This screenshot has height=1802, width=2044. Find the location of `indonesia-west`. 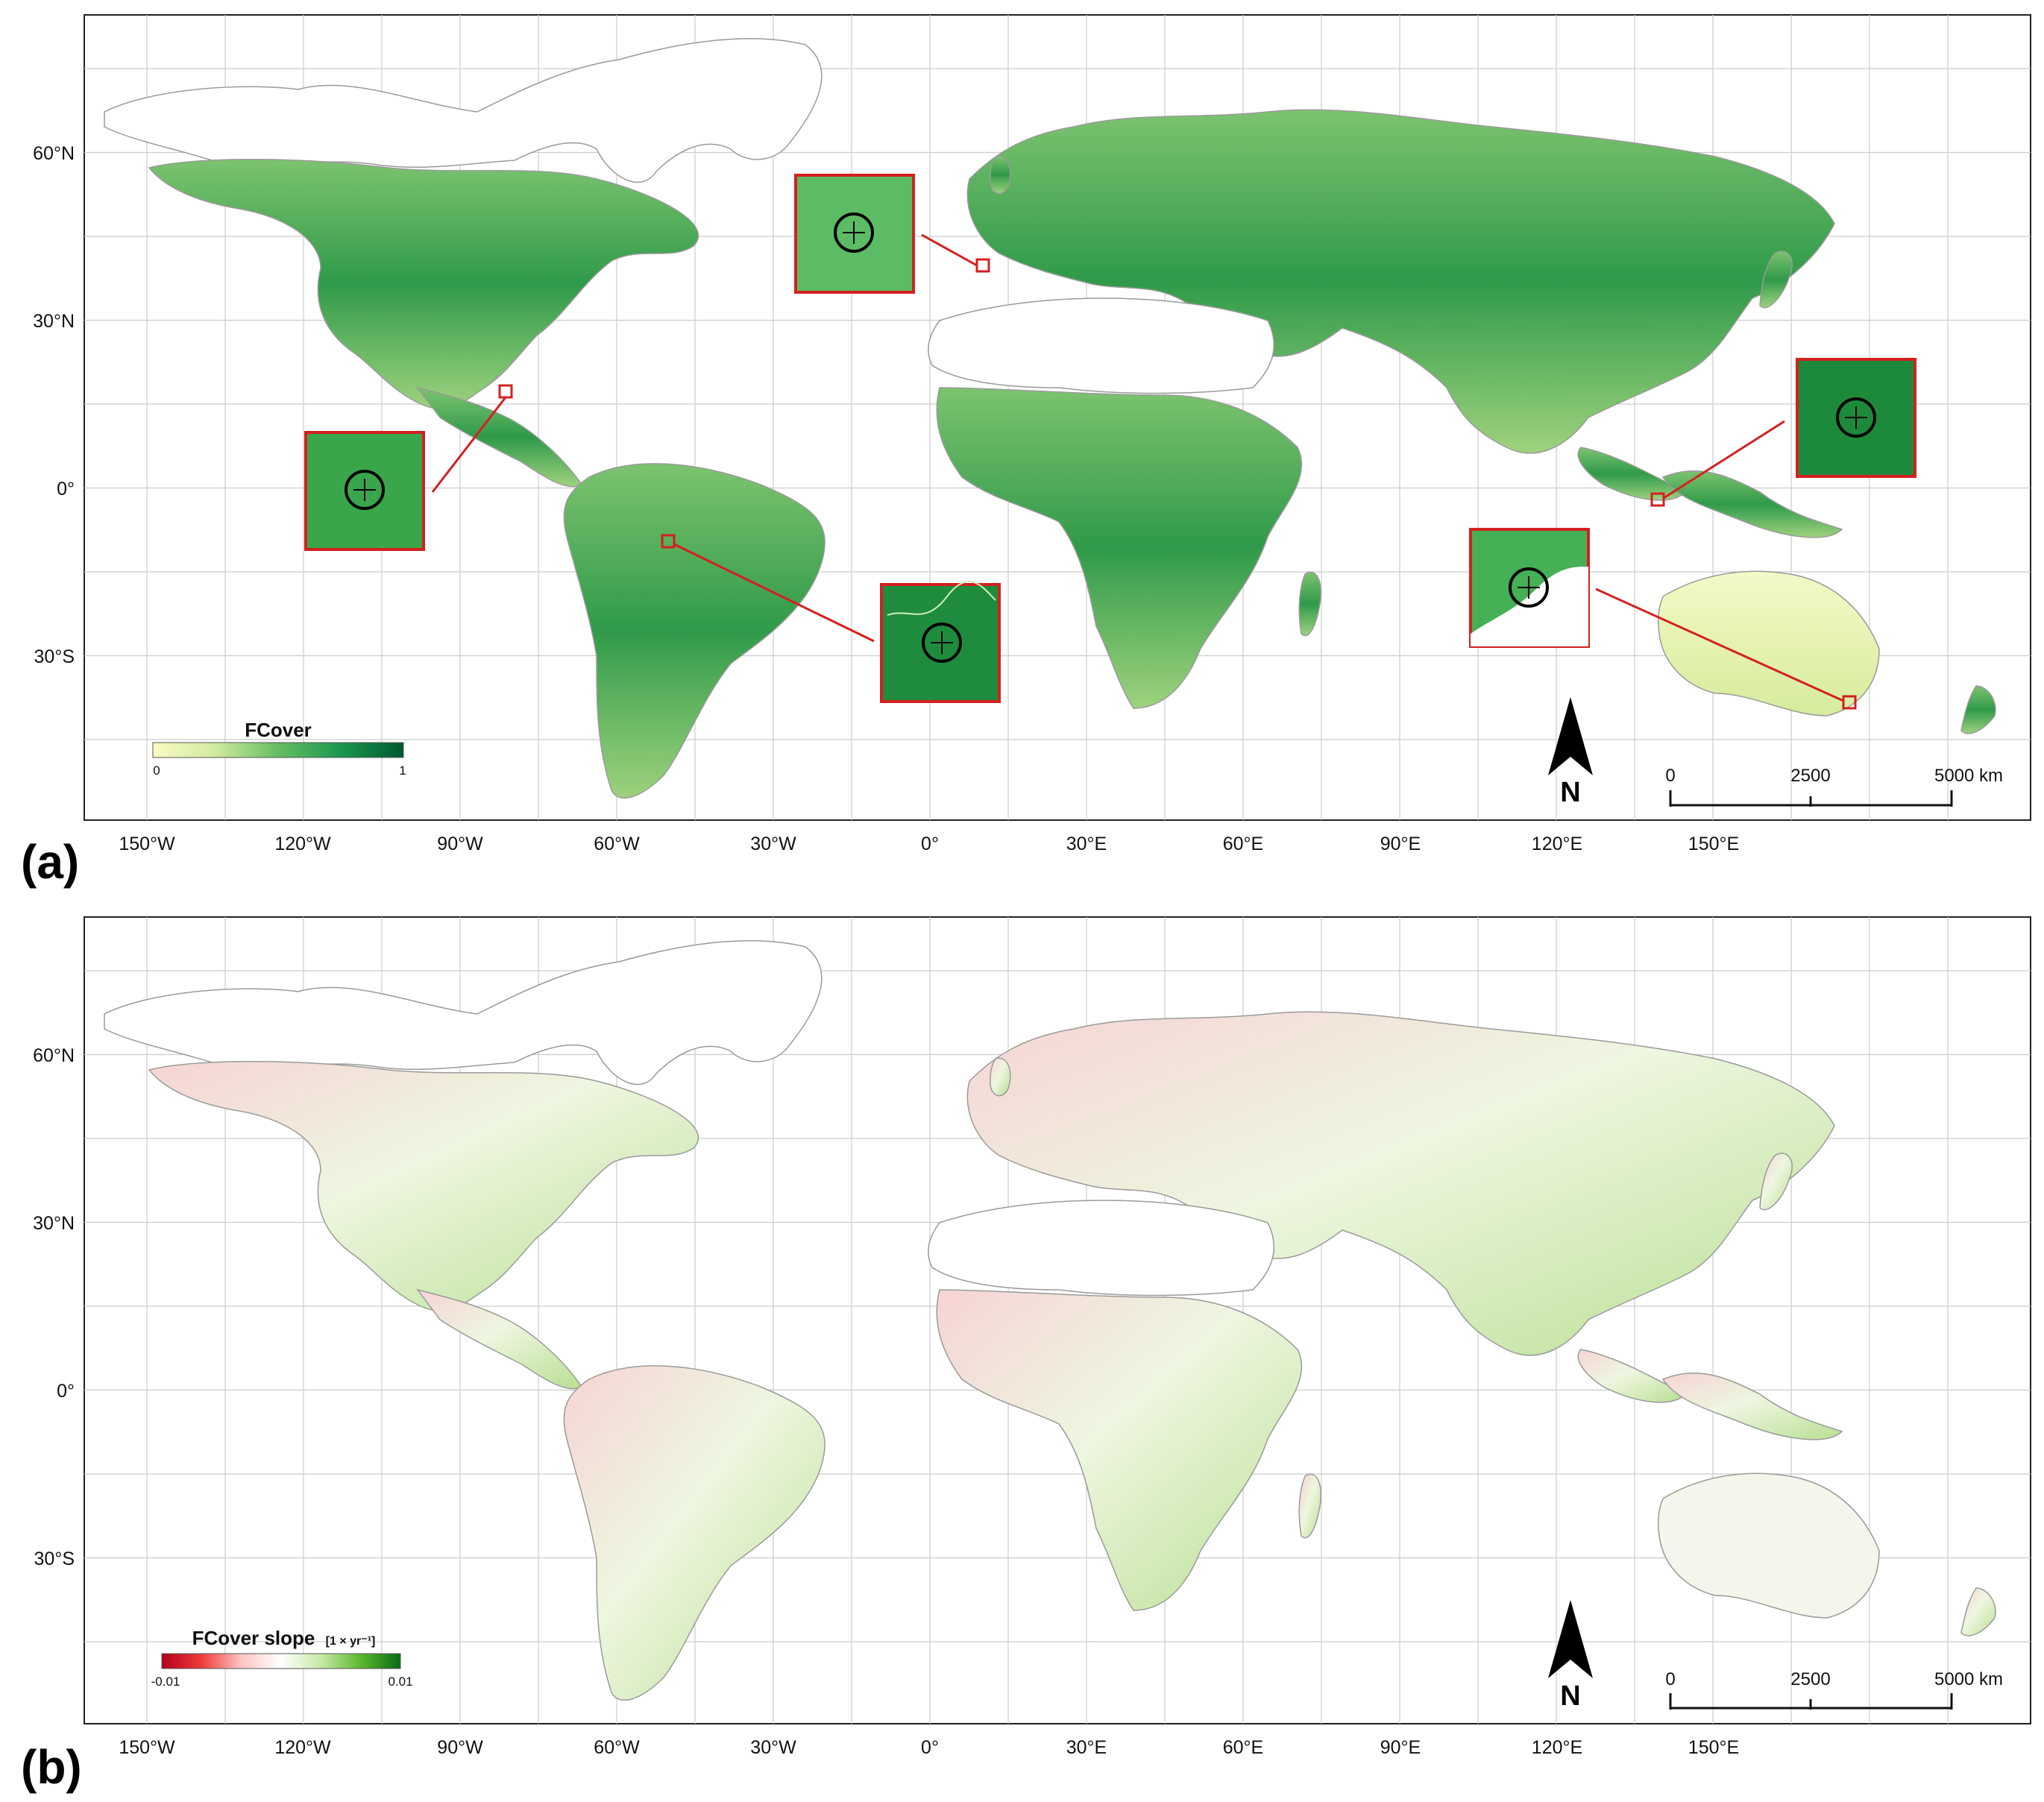

indonesia-west is located at coordinates (1632, 1376).